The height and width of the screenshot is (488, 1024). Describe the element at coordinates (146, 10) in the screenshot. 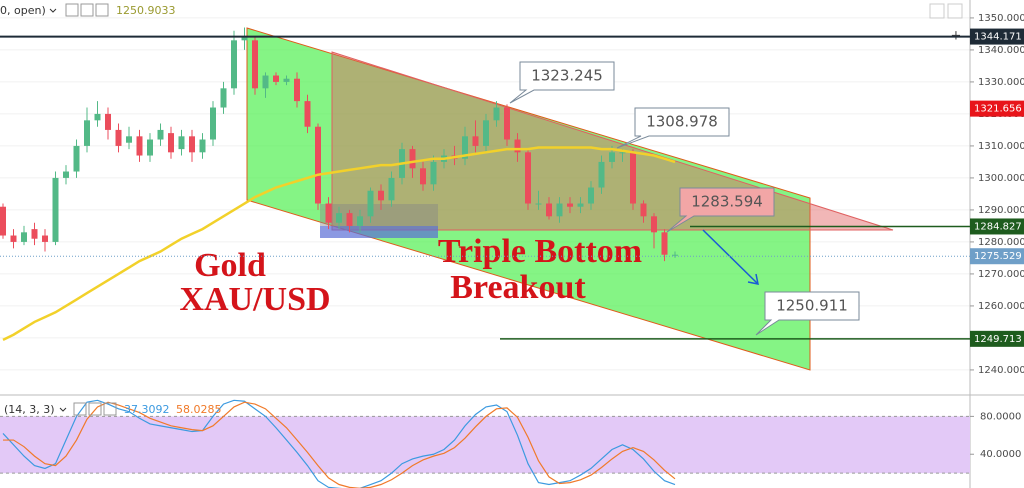

I see `header-price: 1250.9033` at that location.